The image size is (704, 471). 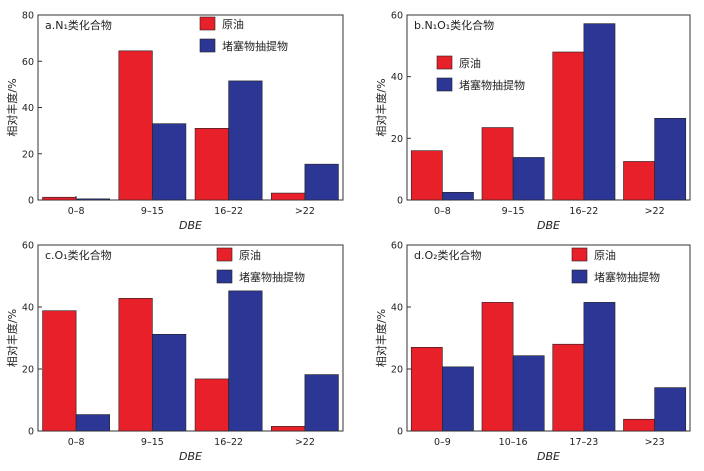 What do you see at coordinates (454, 25) in the screenshot?
I see `chart-title: b.N₁O₁类化合物` at bounding box center [454, 25].